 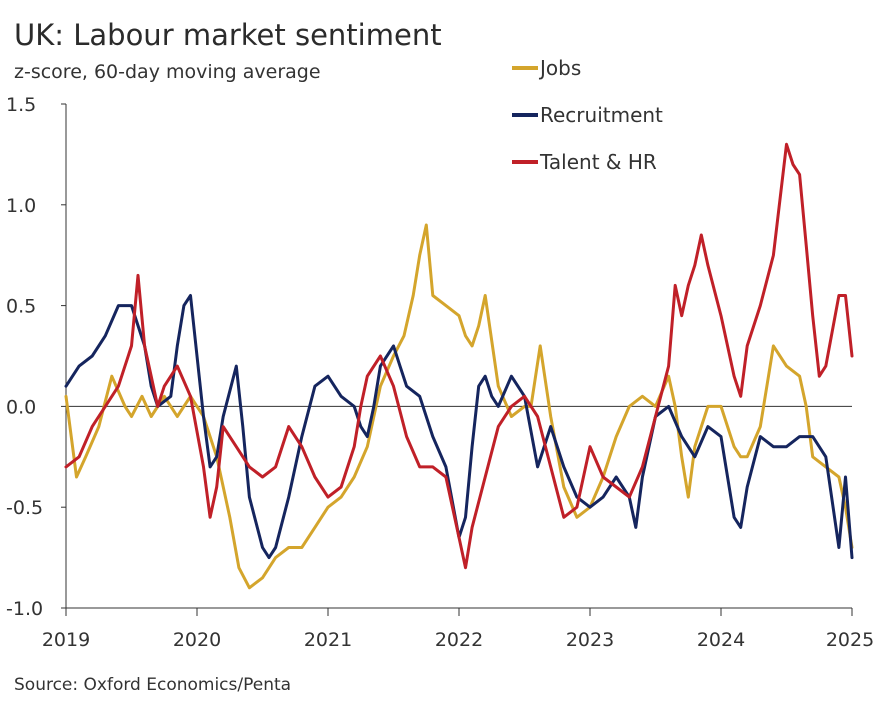 What do you see at coordinates (21, 105) in the screenshot?
I see `y-tick-label: 1.5` at bounding box center [21, 105].